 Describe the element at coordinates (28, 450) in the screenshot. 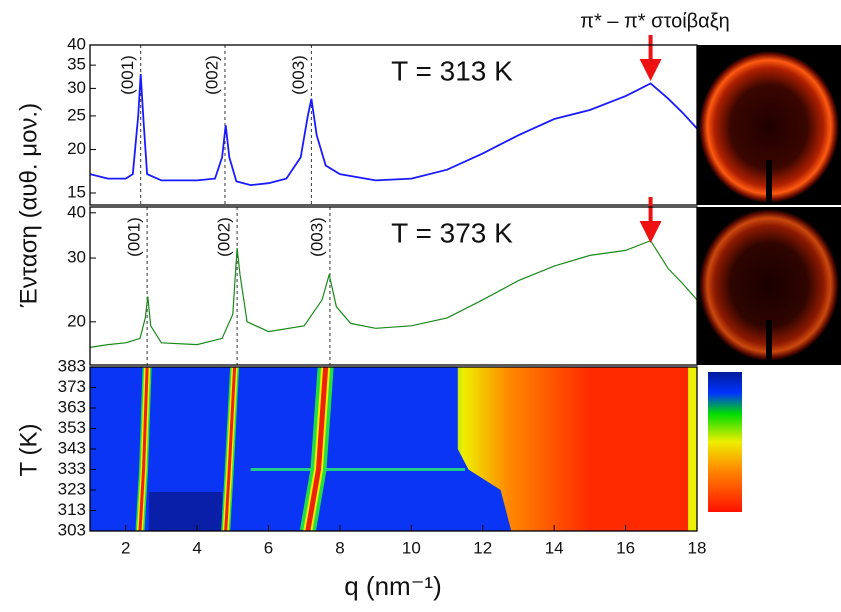

I see `y-axis-label: T (K)` at that location.